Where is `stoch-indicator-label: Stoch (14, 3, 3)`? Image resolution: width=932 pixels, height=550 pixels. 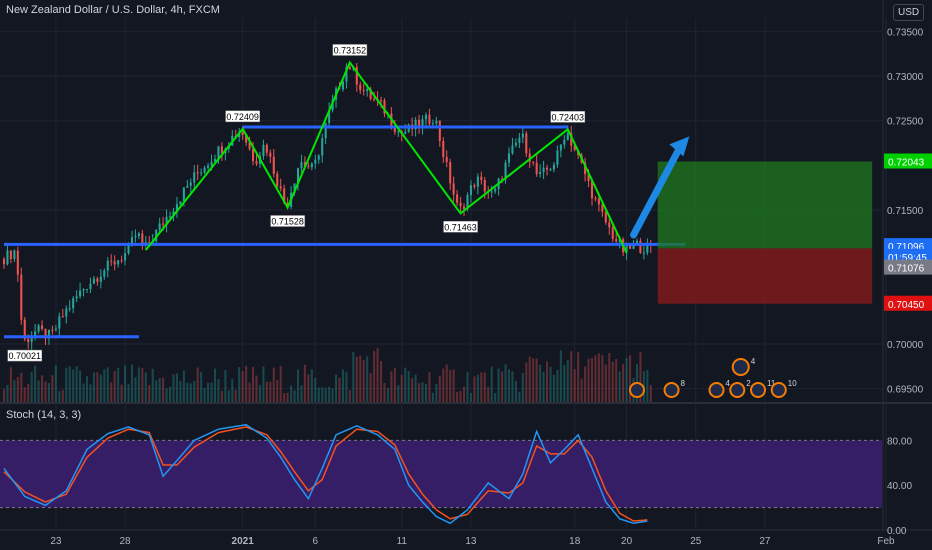
stoch-indicator-label: Stoch (14, 3, 3) is located at coordinates (44, 415).